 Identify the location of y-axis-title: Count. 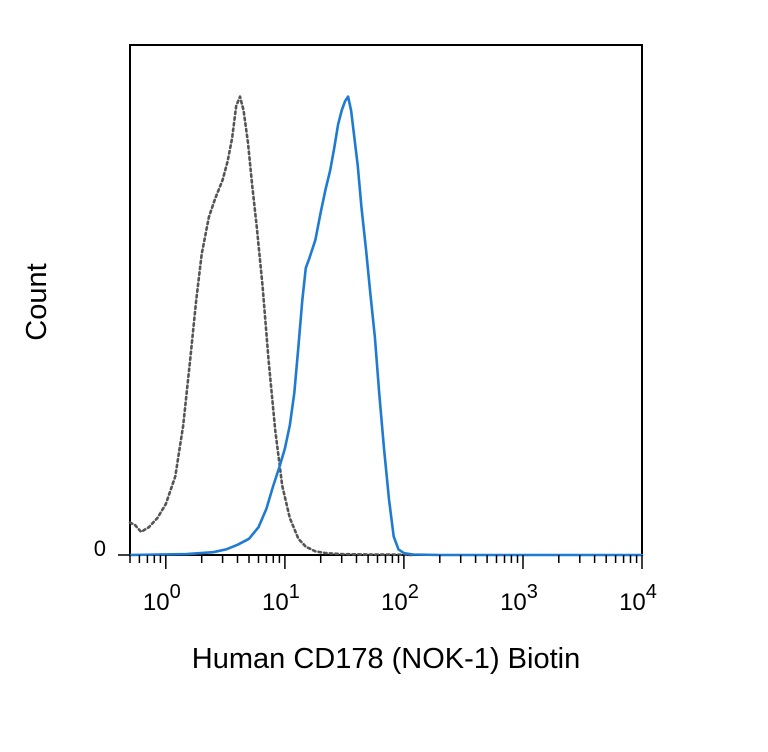
(37, 301).